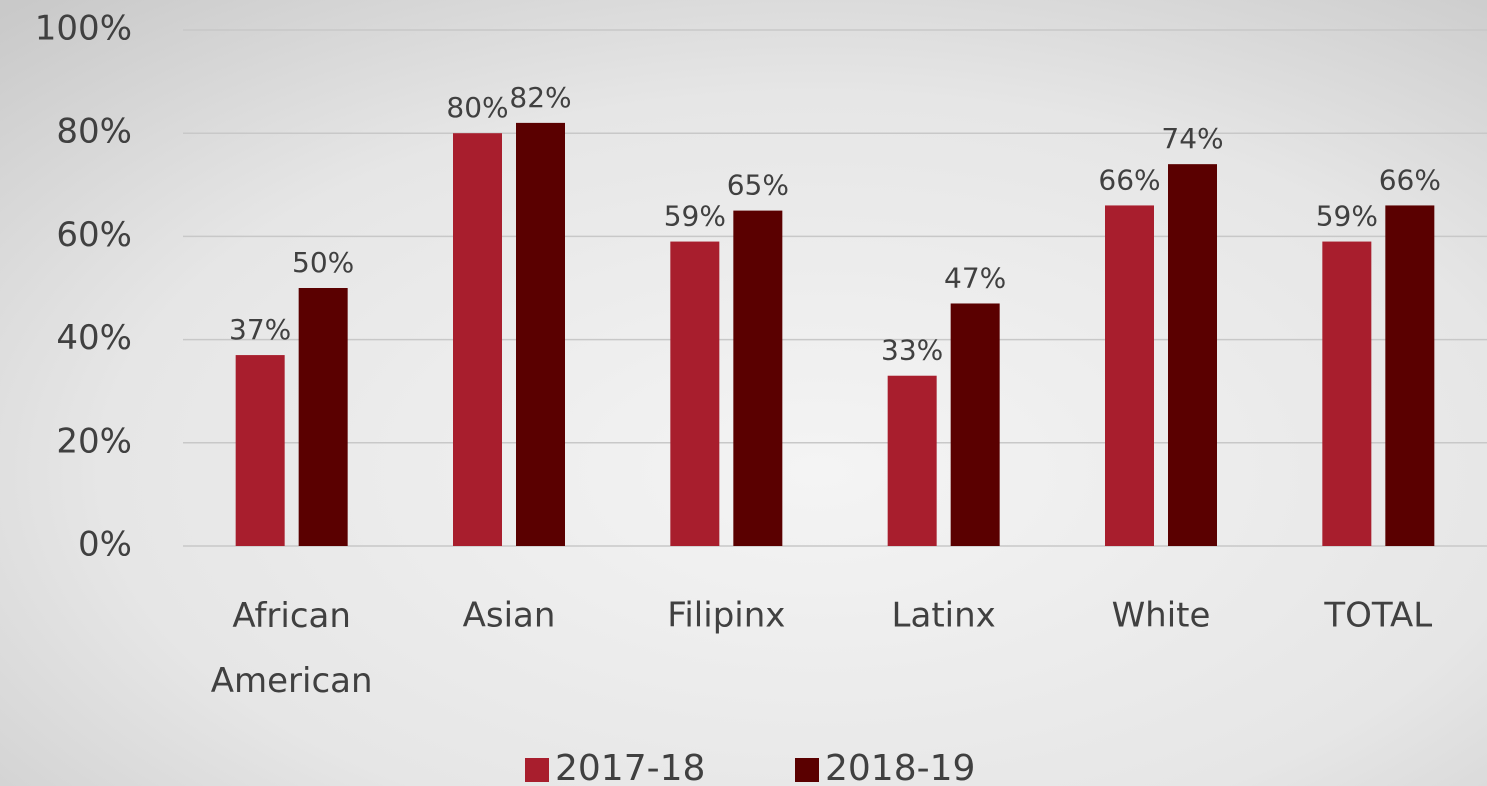 The height and width of the screenshot is (786, 1487). Describe the element at coordinates (260, 329) in the screenshot. I see `value-label: 37%` at that location.